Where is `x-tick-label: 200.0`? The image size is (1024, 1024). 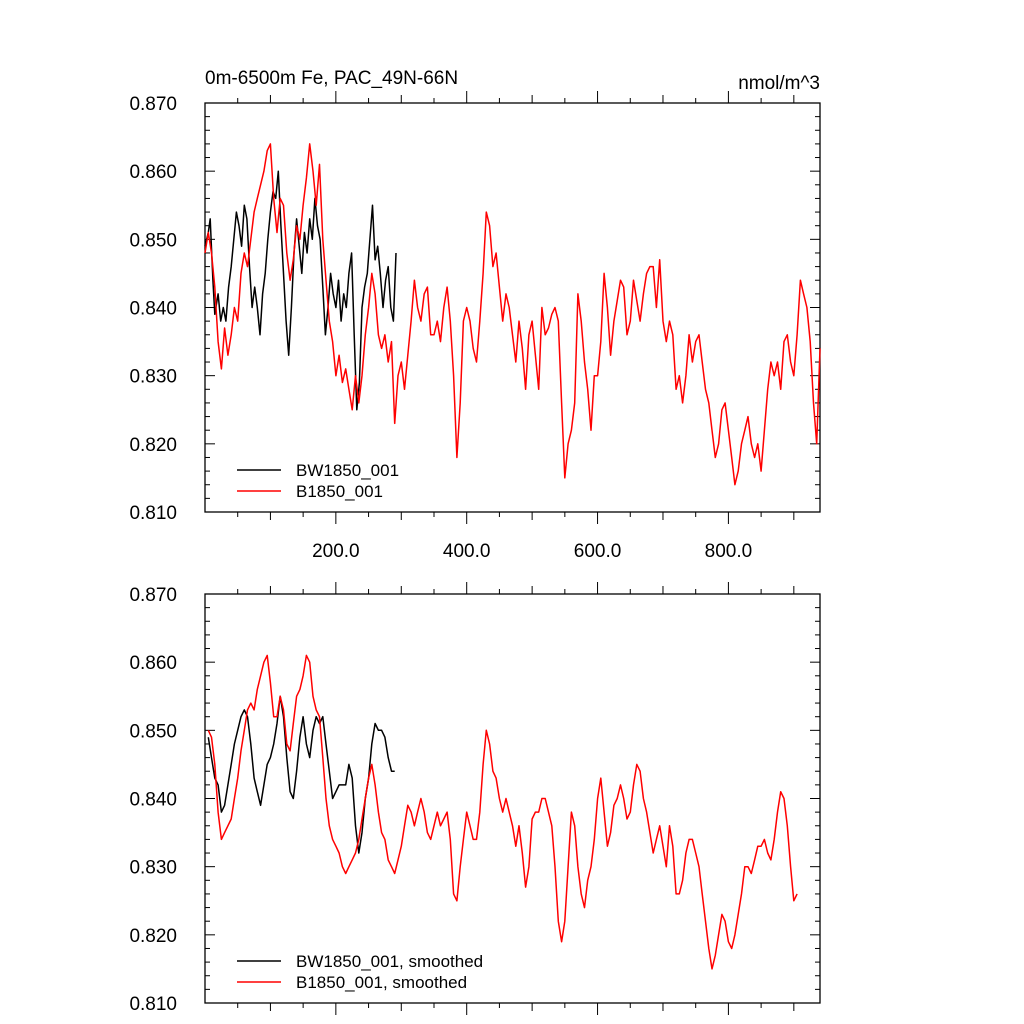
x-tick-label: 200.0 is located at coordinates (336, 551).